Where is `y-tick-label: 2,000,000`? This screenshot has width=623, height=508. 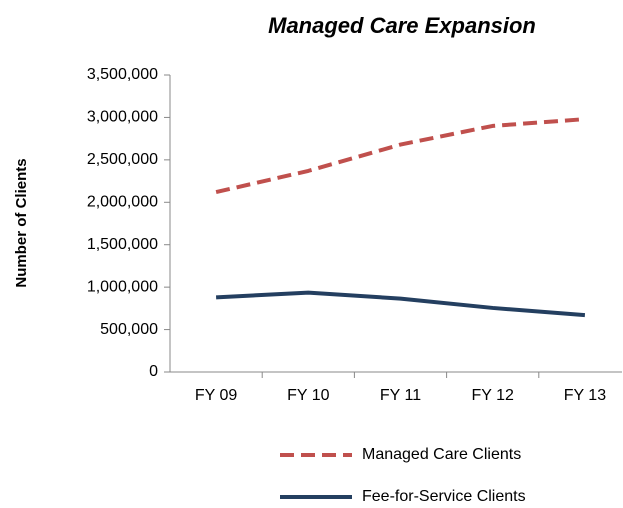 y-tick-label: 2,000,000 is located at coordinates (122, 202).